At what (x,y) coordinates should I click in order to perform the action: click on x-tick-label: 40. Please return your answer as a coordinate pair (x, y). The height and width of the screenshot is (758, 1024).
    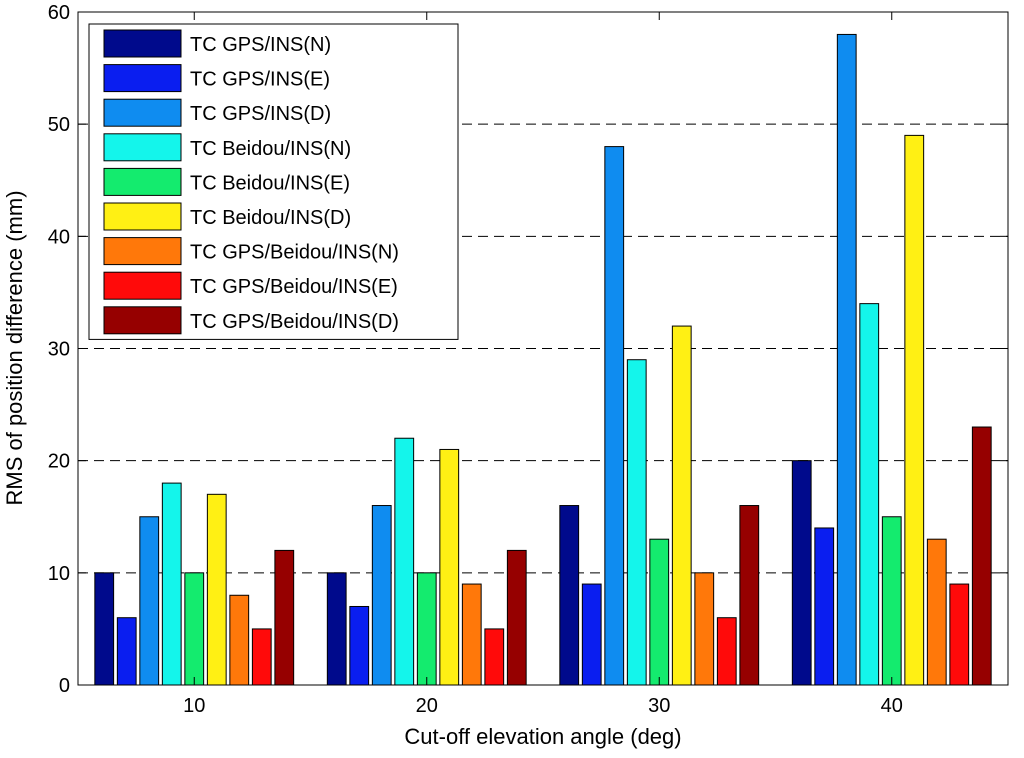
    Looking at the image, I should click on (892, 706).